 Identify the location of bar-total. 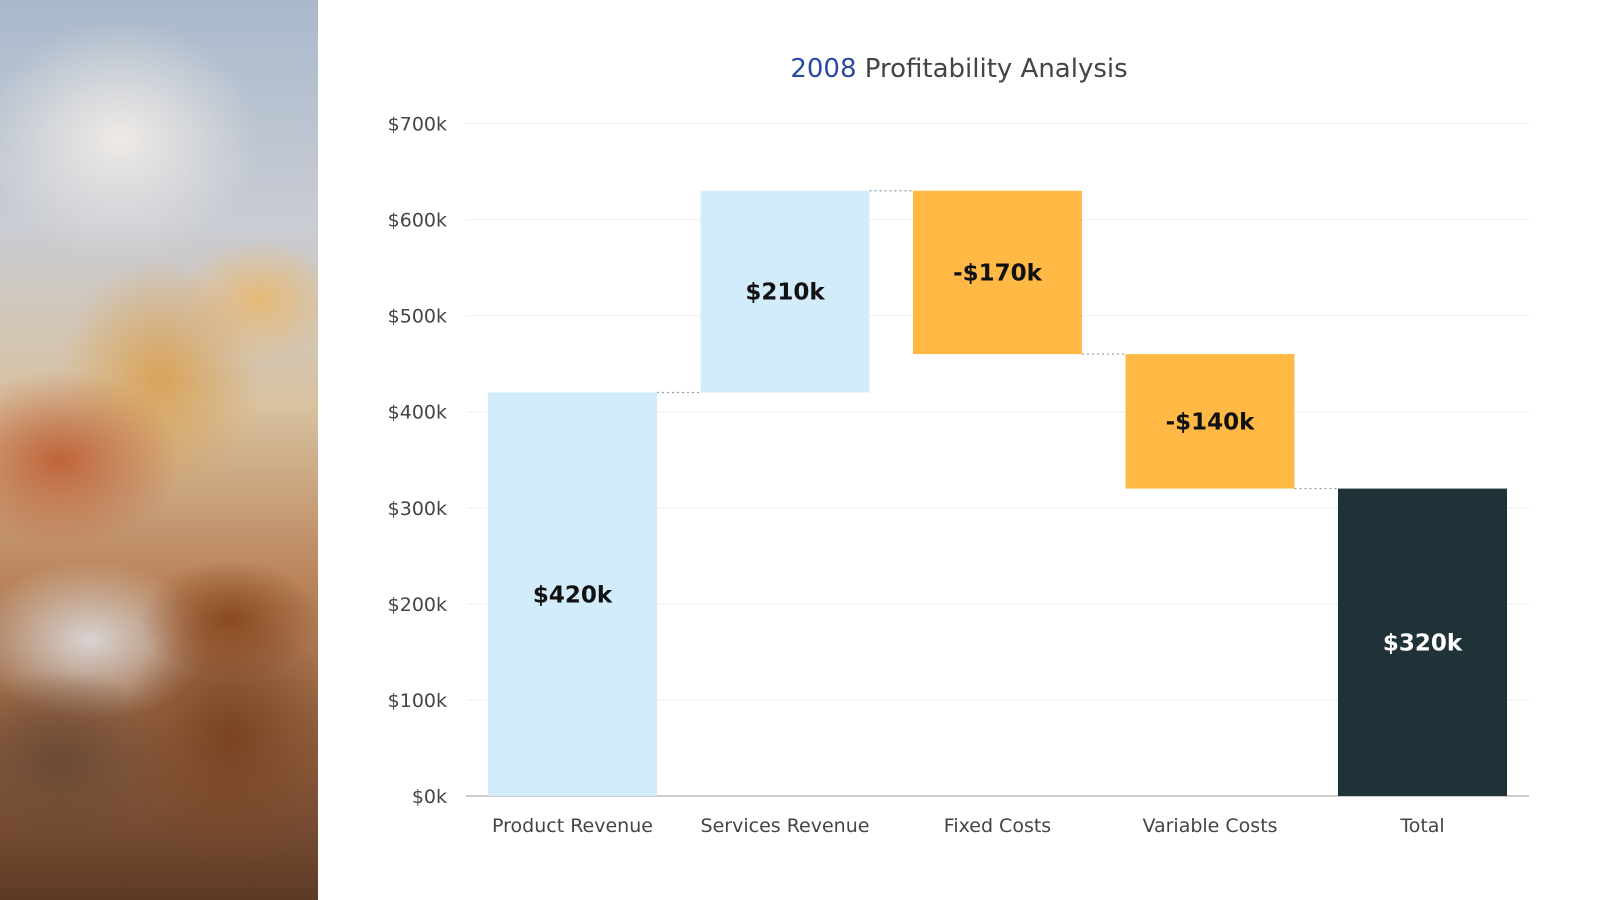
(1422, 642).